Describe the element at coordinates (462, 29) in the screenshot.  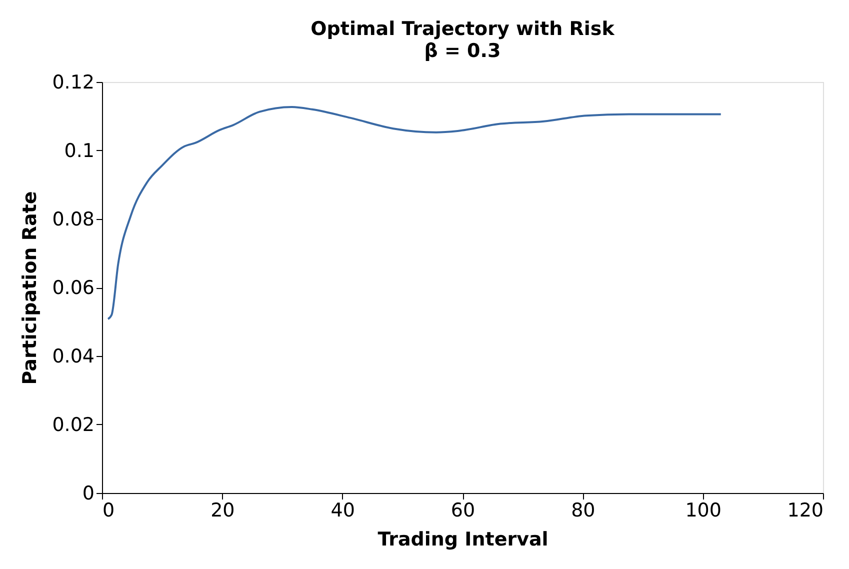
I see `chart-title: Optimal Trajectory with Risk` at that location.